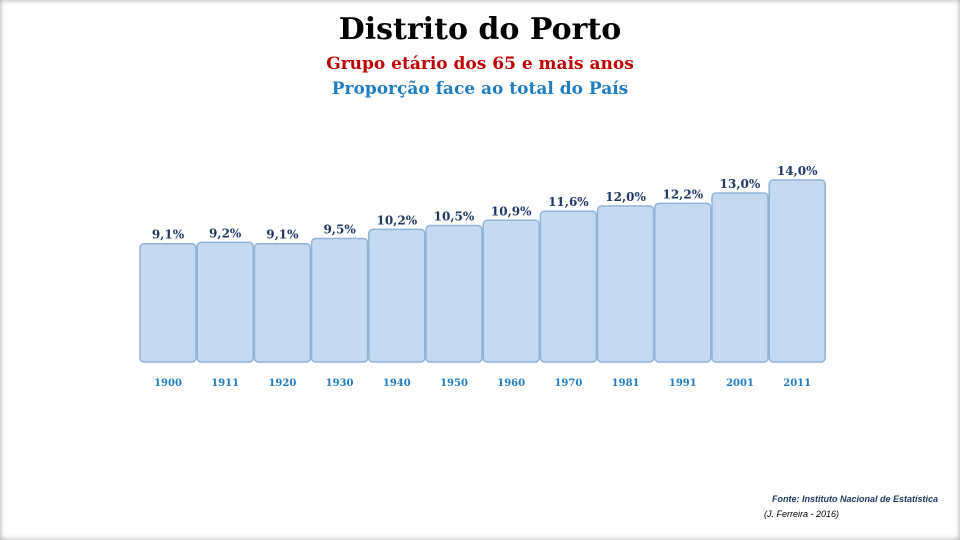  What do you see at coordinates (797, 271) in the screenshot?
I see `bar-2011` at bounding box center [797, 271].